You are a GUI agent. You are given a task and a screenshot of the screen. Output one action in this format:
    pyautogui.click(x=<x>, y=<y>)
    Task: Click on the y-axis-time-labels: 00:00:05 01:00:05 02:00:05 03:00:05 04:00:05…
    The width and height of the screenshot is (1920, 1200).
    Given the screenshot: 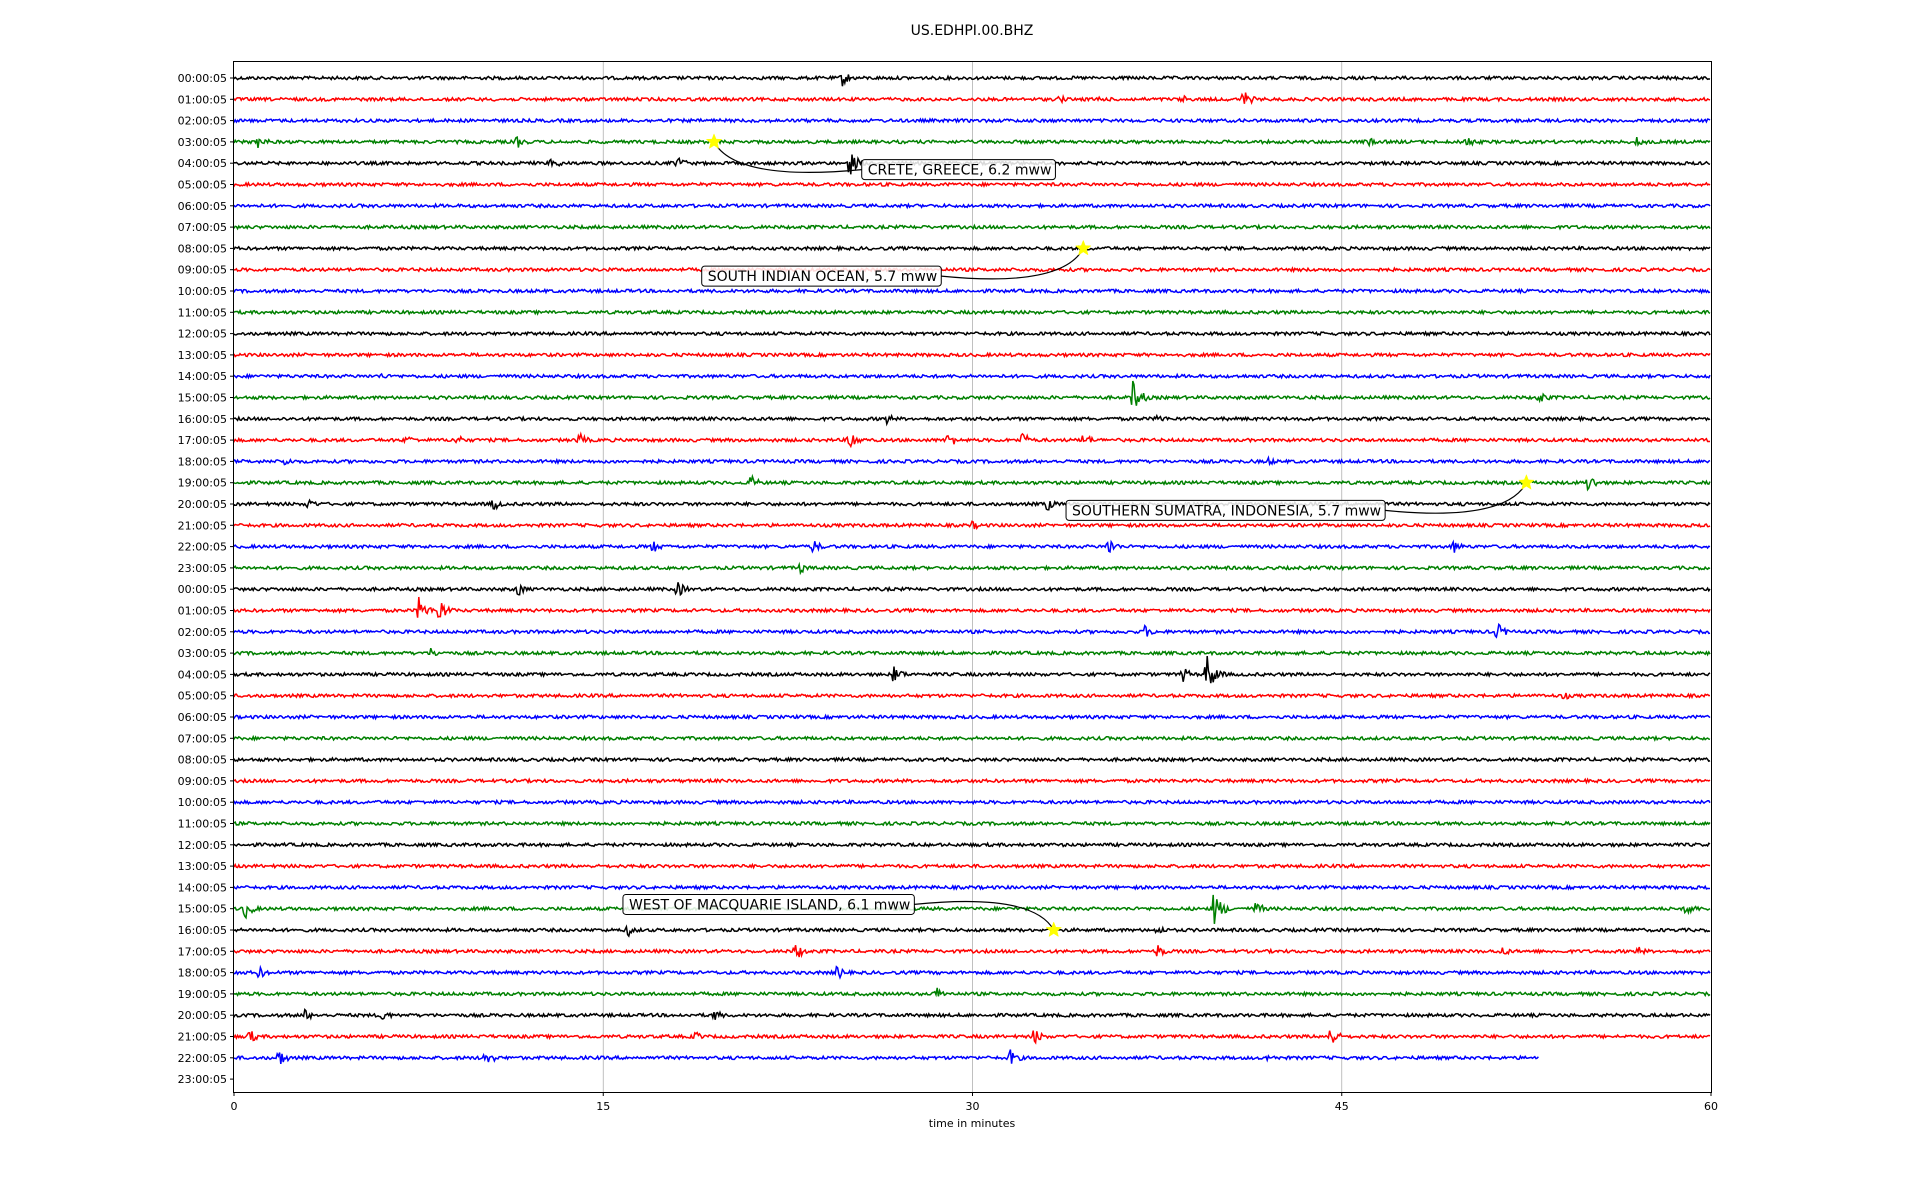 What is the action you would take?
    pyautogui.click(x=206, y=579)
    